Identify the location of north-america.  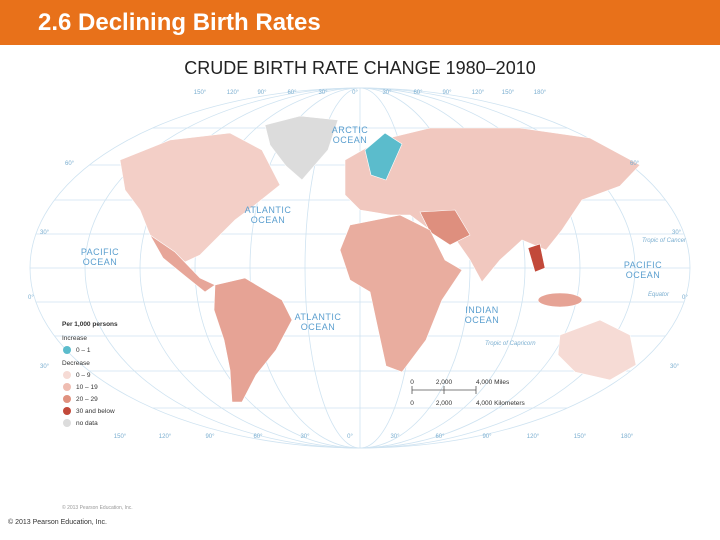
(200, 197).